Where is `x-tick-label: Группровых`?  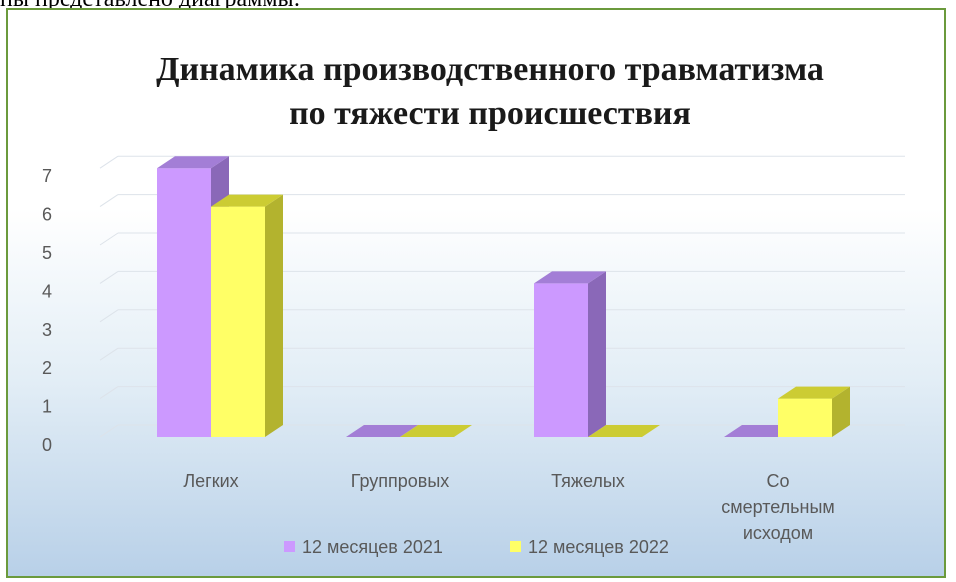
x-tick-label: Группровых is located at coordinates (400, 481).